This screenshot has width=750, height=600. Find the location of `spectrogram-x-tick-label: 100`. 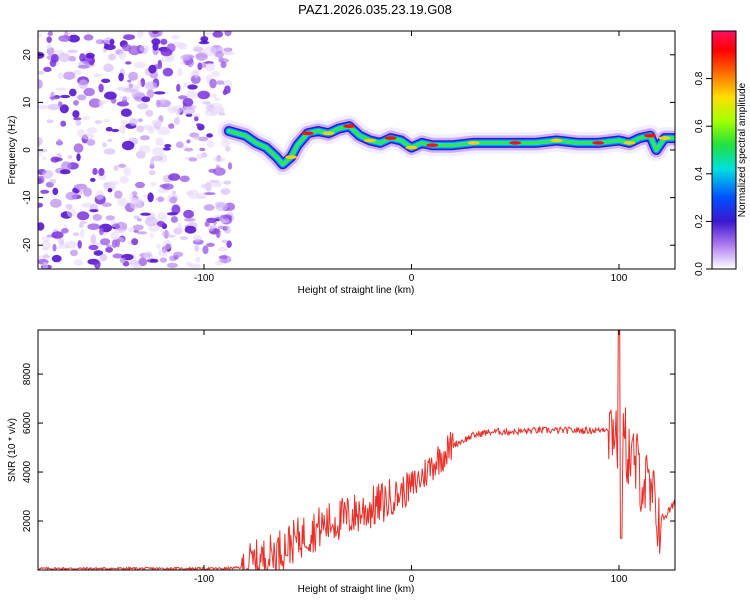

spectrogram-x-tick-label: 100 is located at coordinates (619, 278).